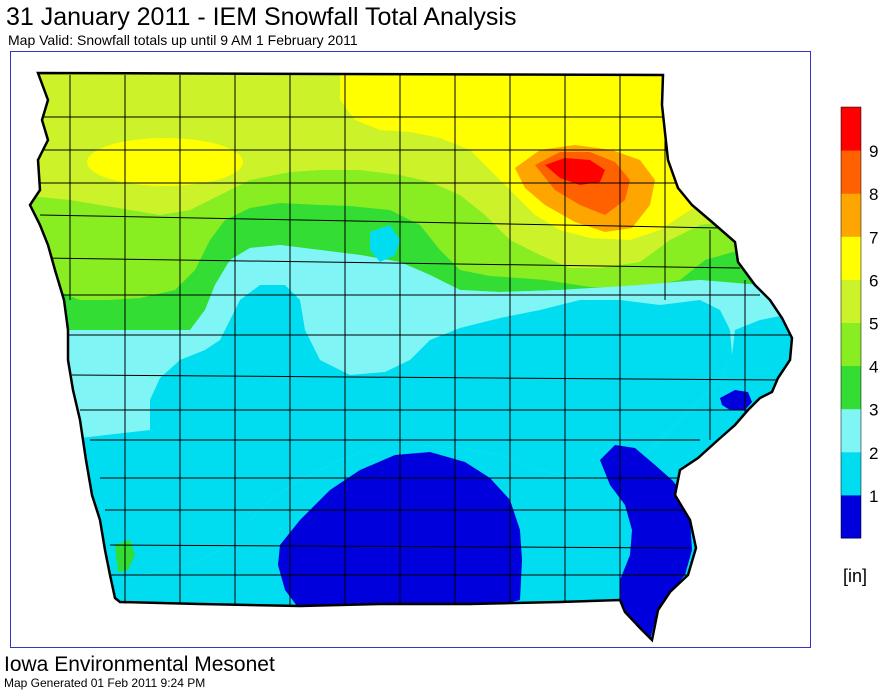 The height and width of the screenshot is (700, 887). Describe the element at coordinates (873, 151) in the screenshot. I see `legend-label-9: 9` at that location.